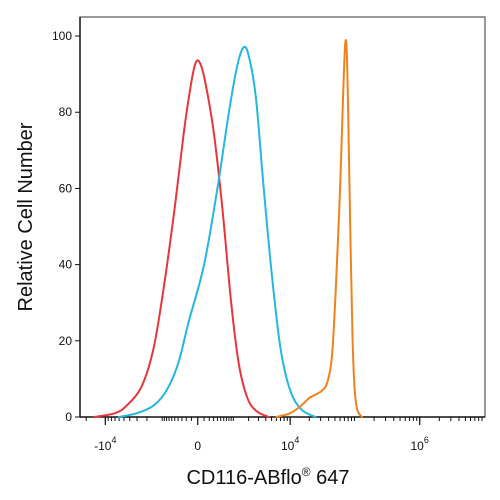  I want to click on y-tick-label-3: 60, so click(66, 188).